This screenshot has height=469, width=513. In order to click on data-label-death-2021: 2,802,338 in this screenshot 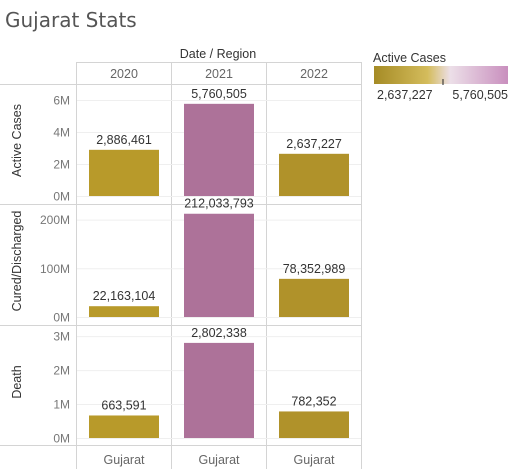, I will do `click(219, 333)`.